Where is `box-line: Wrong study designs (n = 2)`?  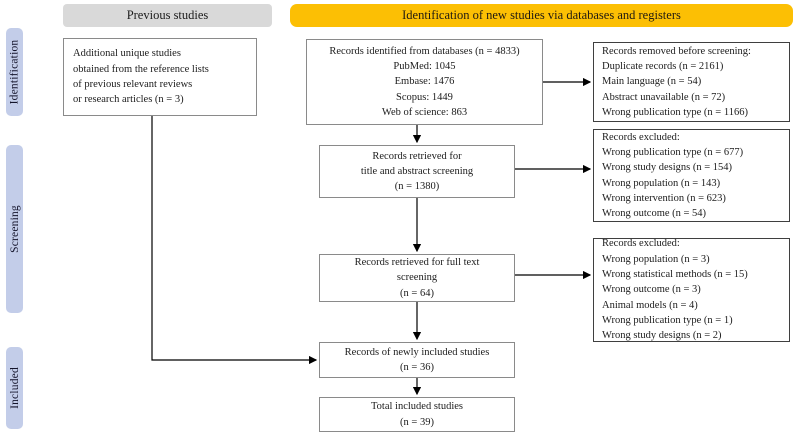
box-line: Wrong study designs (n = 2) is located at coordinates (662, 336).